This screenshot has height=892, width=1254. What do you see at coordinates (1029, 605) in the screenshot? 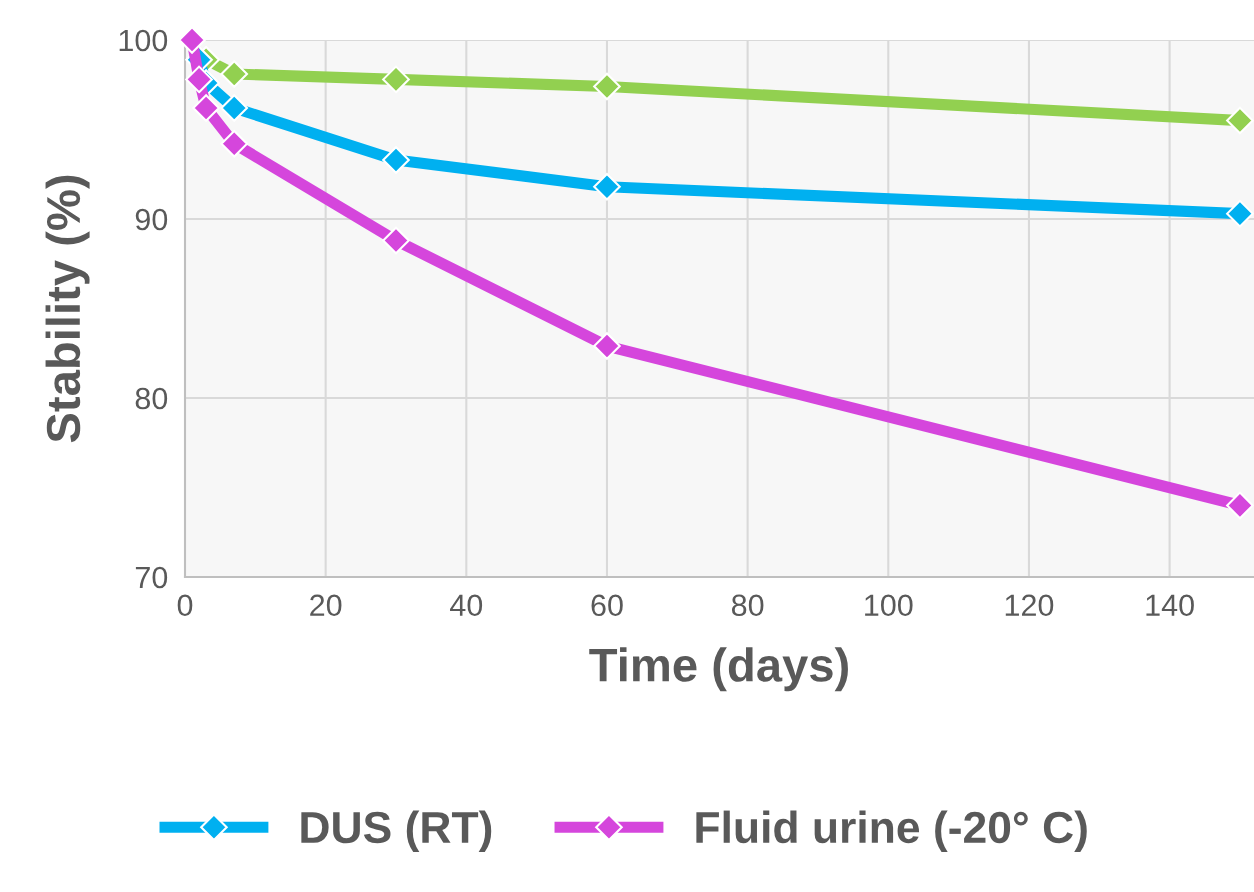
I see `x-tick-label: 120` at bounding box center [1029, 605].